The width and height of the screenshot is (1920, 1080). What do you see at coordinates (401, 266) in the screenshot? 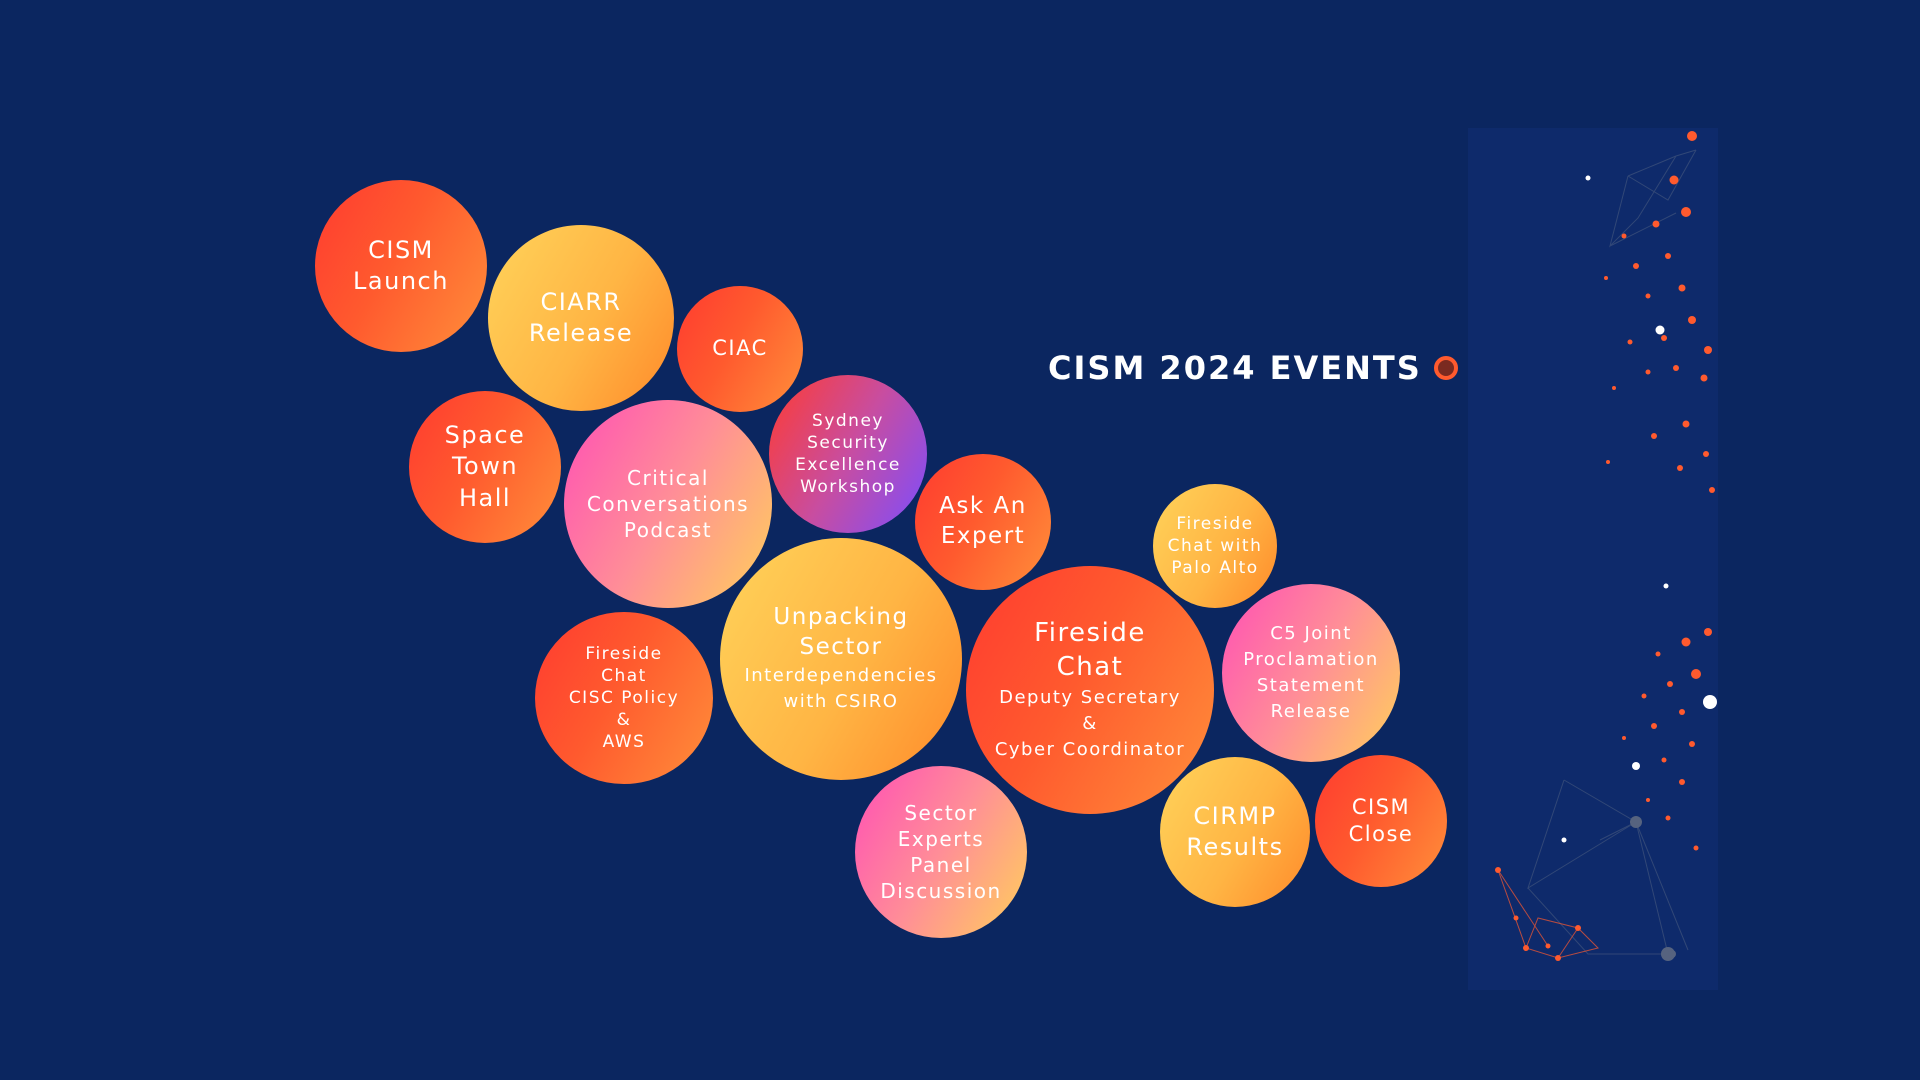
I see `event-cism-launch: CISM Launch` at bounding box center [401, 266].